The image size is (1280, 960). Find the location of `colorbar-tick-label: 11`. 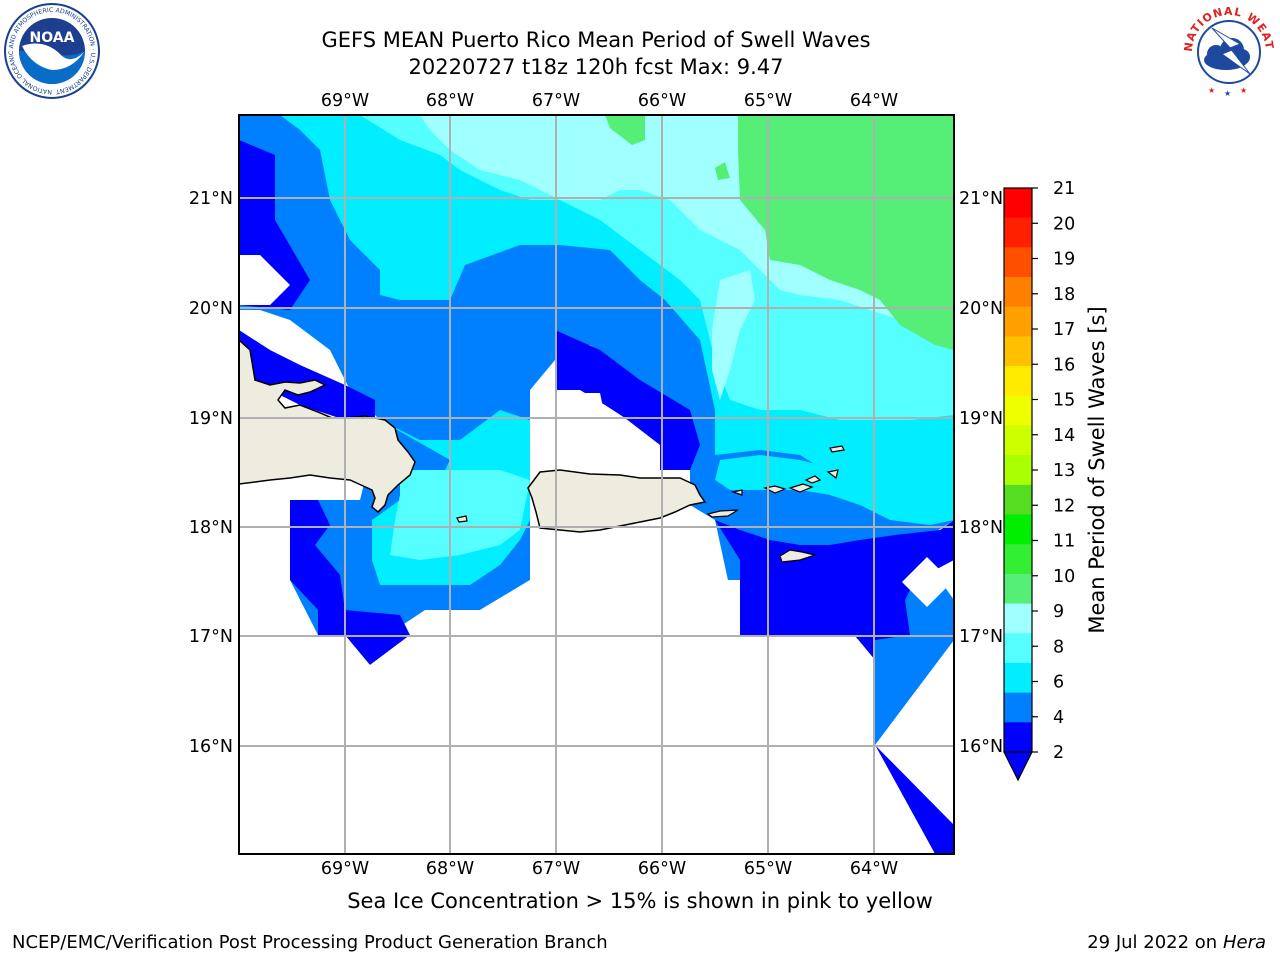

colorbar-tick-label: 11 is located at coordinates (1064, 542).